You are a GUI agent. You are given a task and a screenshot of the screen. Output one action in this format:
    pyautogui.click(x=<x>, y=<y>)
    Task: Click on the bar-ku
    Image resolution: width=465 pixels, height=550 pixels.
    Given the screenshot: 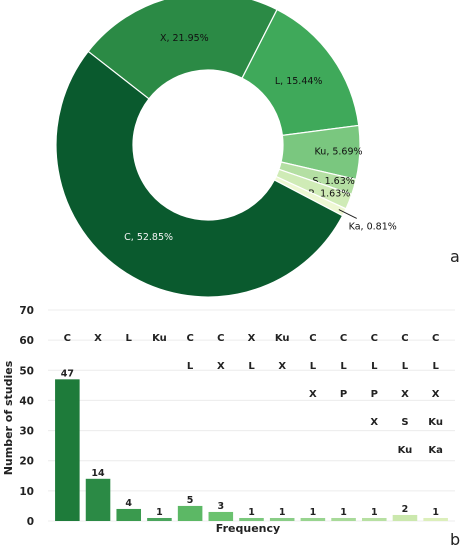 What is the action you would take?
    pyautogui.click(x=159, y=519)
    